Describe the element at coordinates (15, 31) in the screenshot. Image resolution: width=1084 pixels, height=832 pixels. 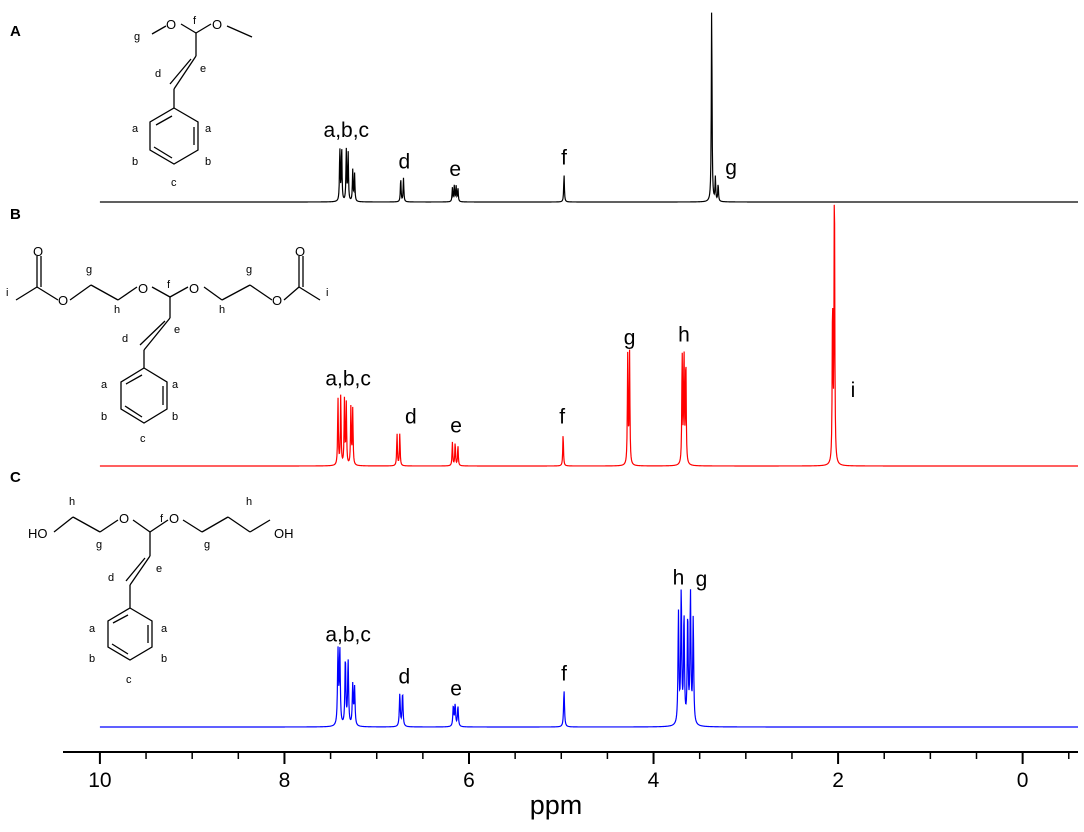
I see `panel-letter-a: A` at that location.